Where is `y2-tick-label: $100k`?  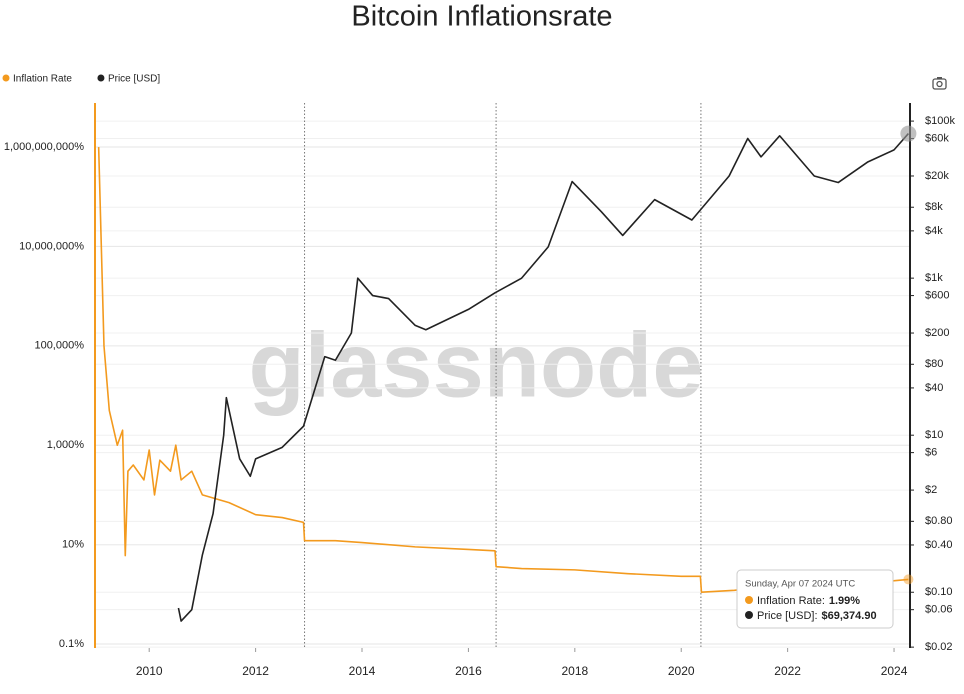 y2-tick-label: $100k is located at coordinates (940, 121).